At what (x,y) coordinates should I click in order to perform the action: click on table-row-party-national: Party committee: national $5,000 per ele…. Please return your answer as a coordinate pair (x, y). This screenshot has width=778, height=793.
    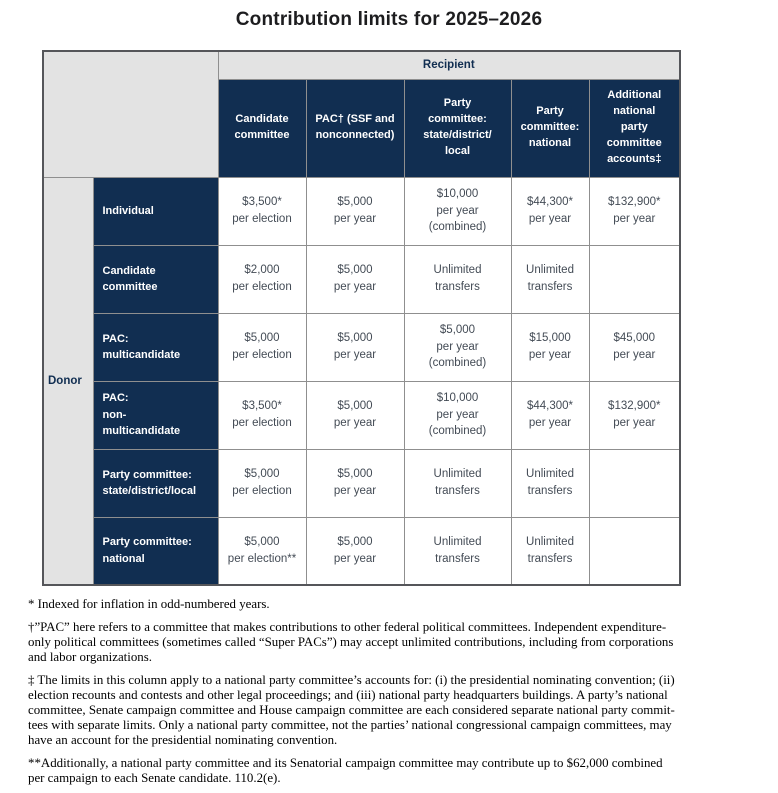
    Looking at the image, I should click on (362, 551).